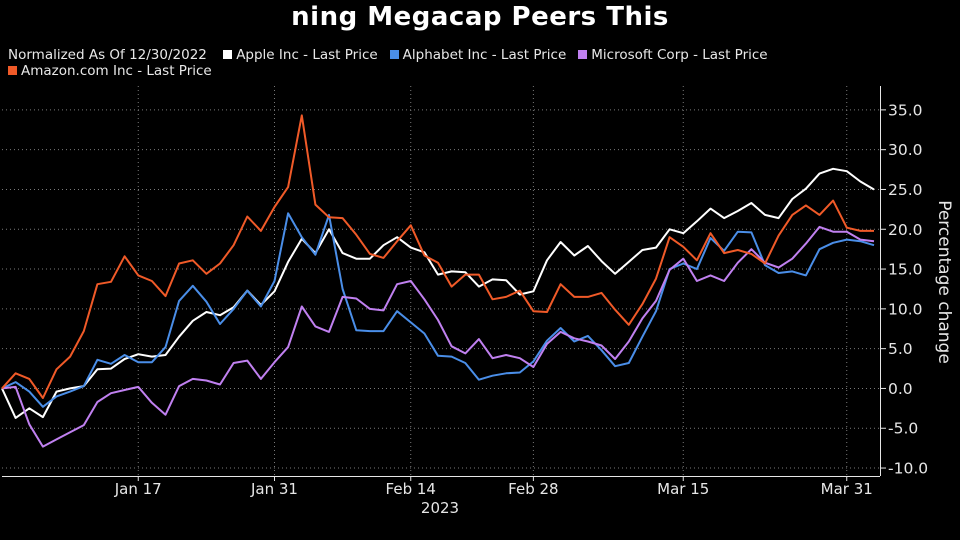 This screenshot has width=960, height=540. I want to click on legend-item: Alphabet Inc - Last Price, so click(478, 55).